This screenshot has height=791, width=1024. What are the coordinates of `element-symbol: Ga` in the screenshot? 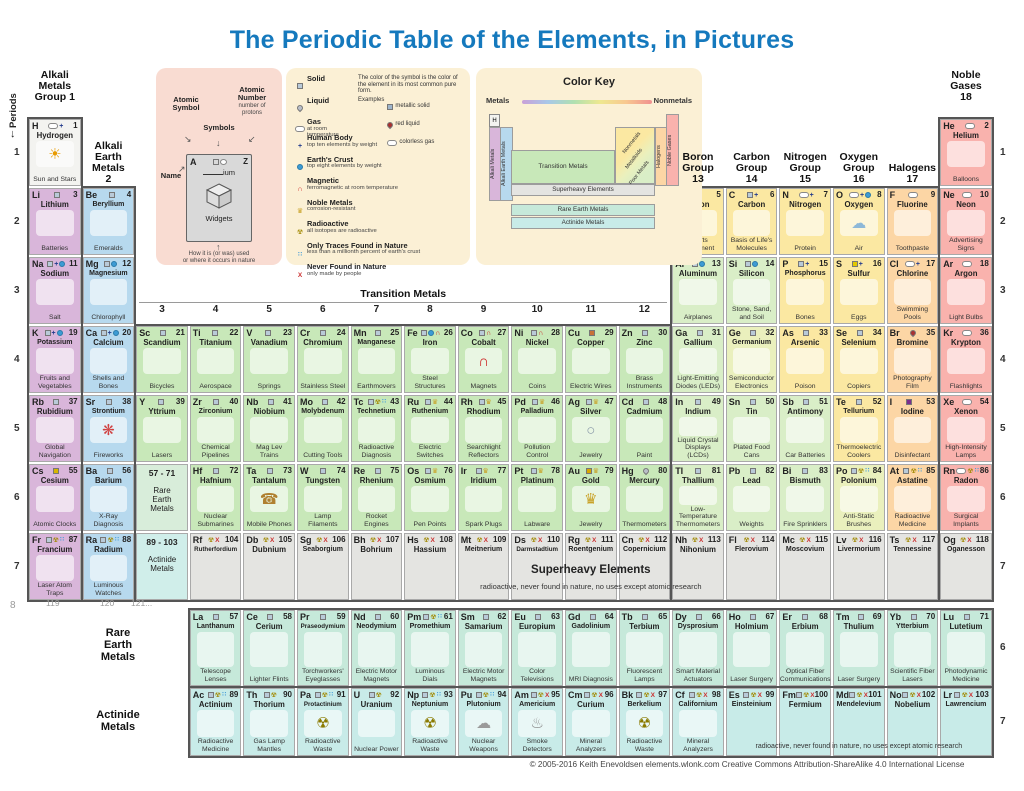 It's located at (681, 333).